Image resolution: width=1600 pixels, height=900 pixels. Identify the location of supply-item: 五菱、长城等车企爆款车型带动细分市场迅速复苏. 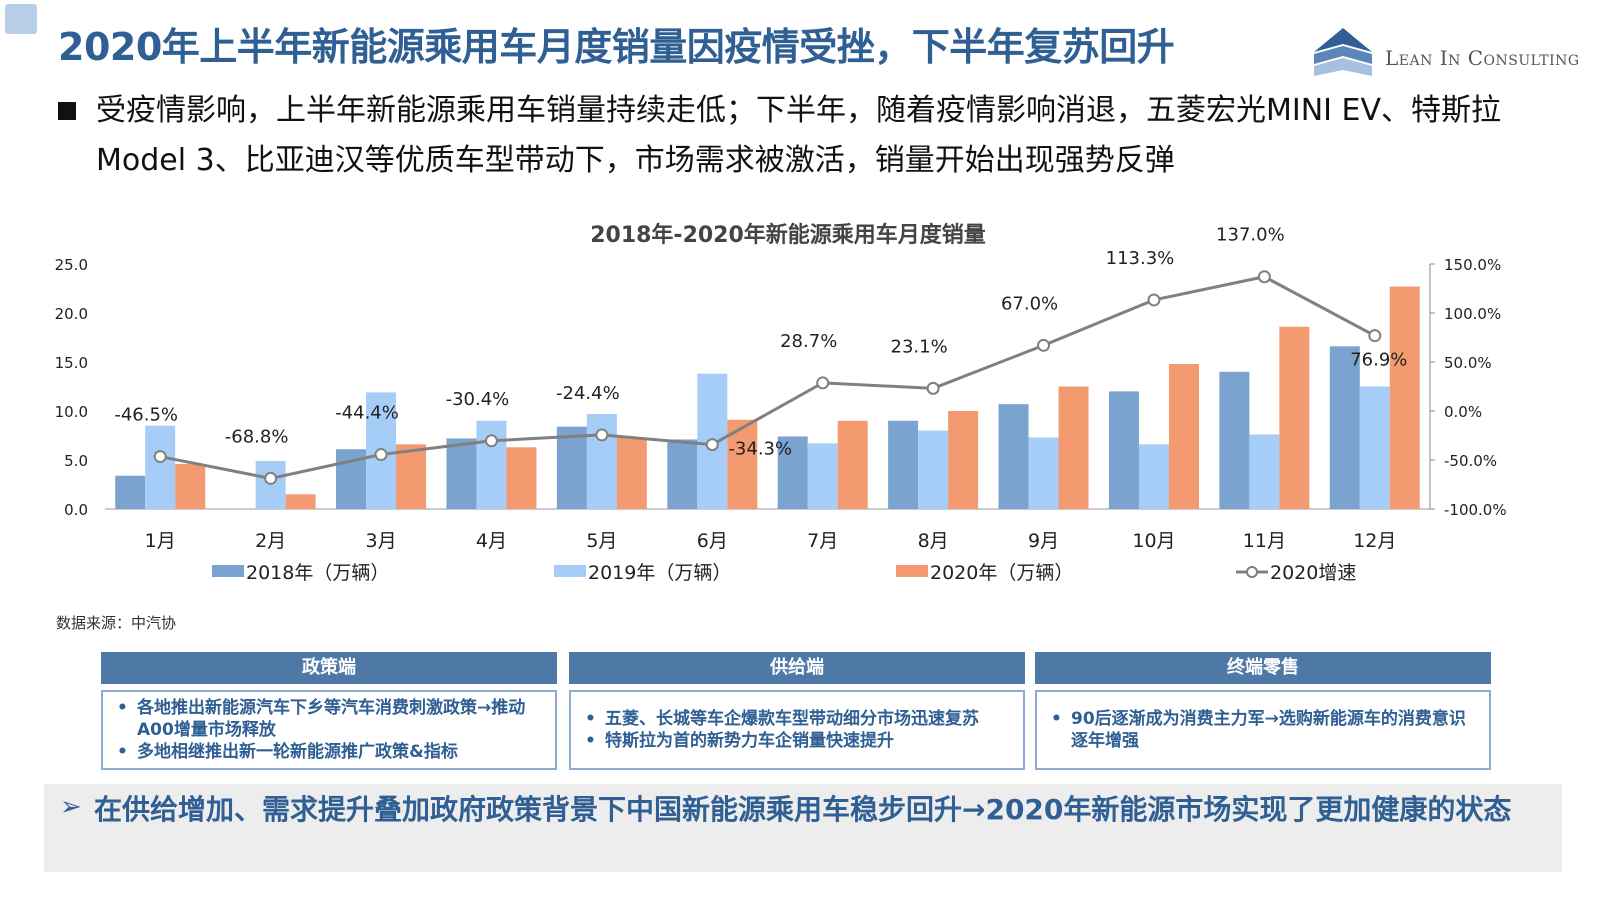
(797, 719).